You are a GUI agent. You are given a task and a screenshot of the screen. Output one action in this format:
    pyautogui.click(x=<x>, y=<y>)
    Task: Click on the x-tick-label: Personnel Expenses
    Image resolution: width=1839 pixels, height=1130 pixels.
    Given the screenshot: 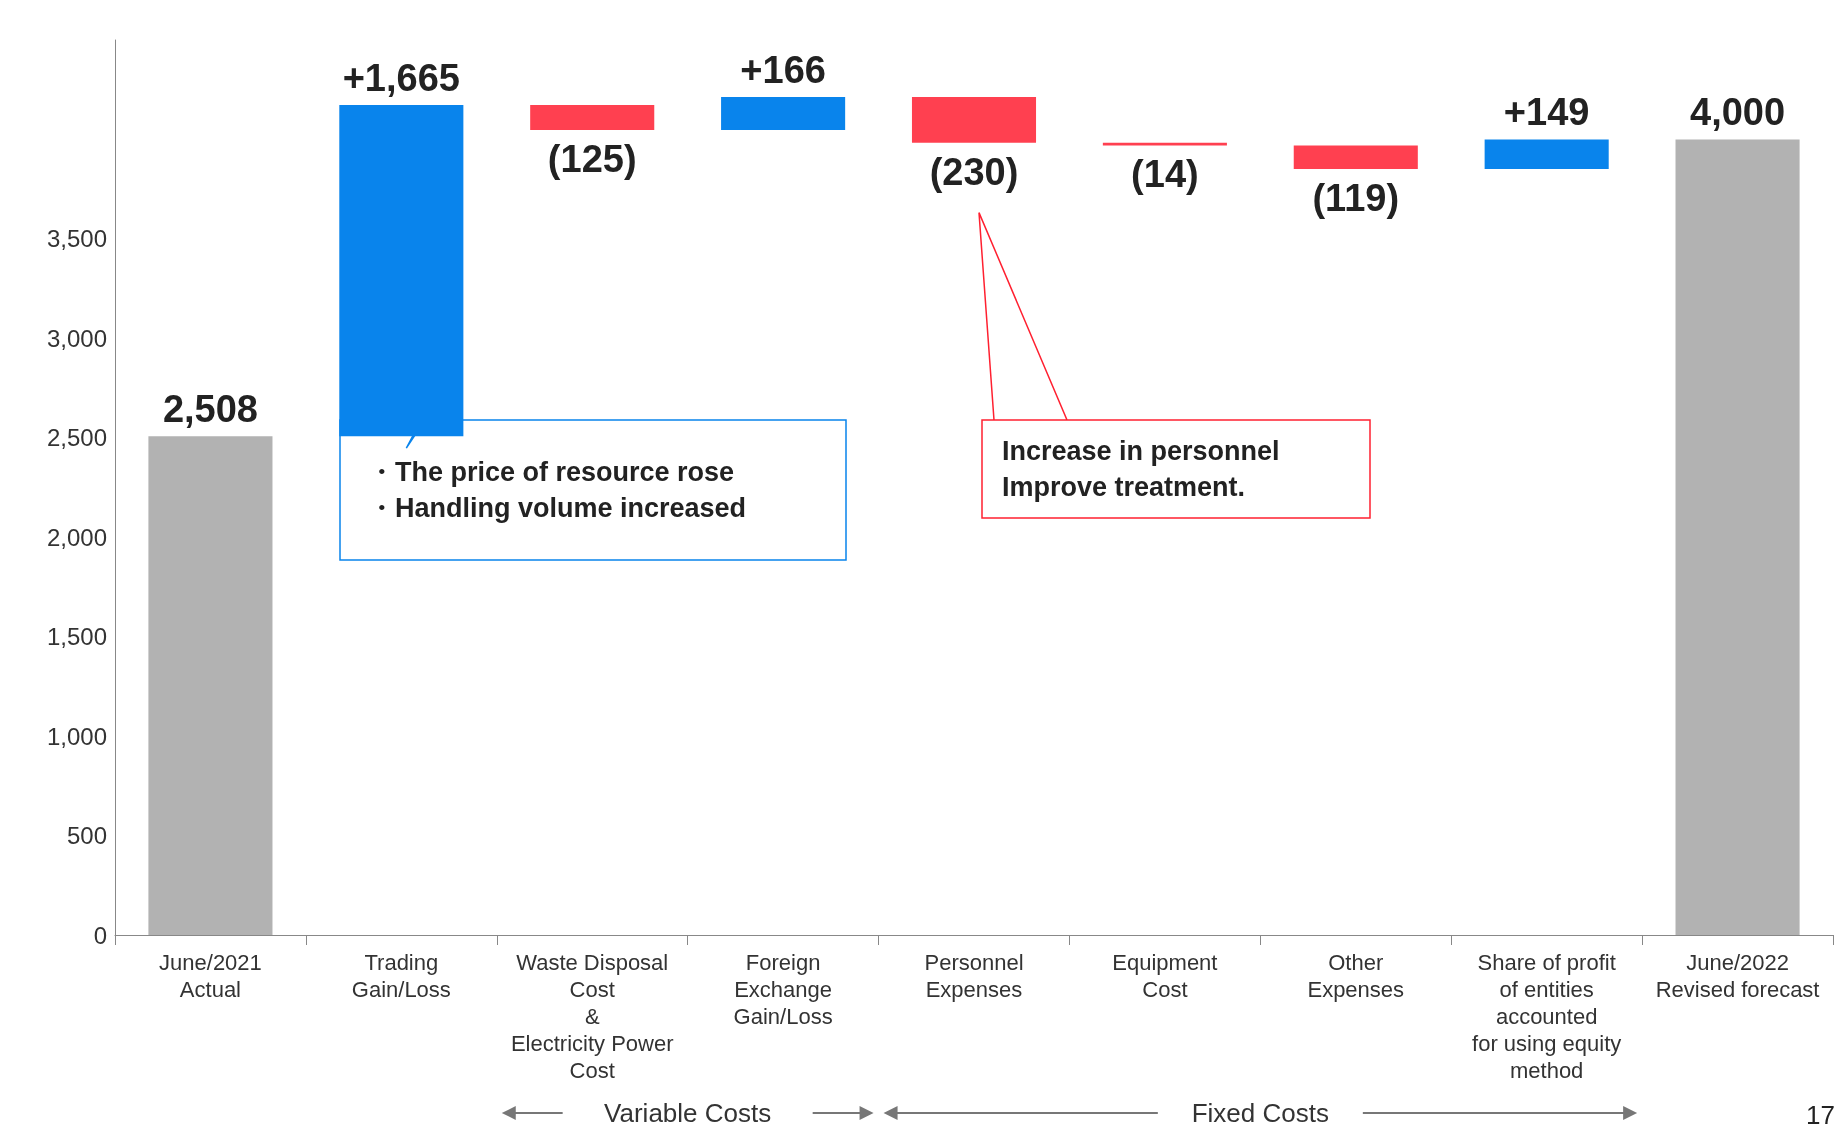 What is the action you would take?
    pyautogui.click(x=974, y=976)
    